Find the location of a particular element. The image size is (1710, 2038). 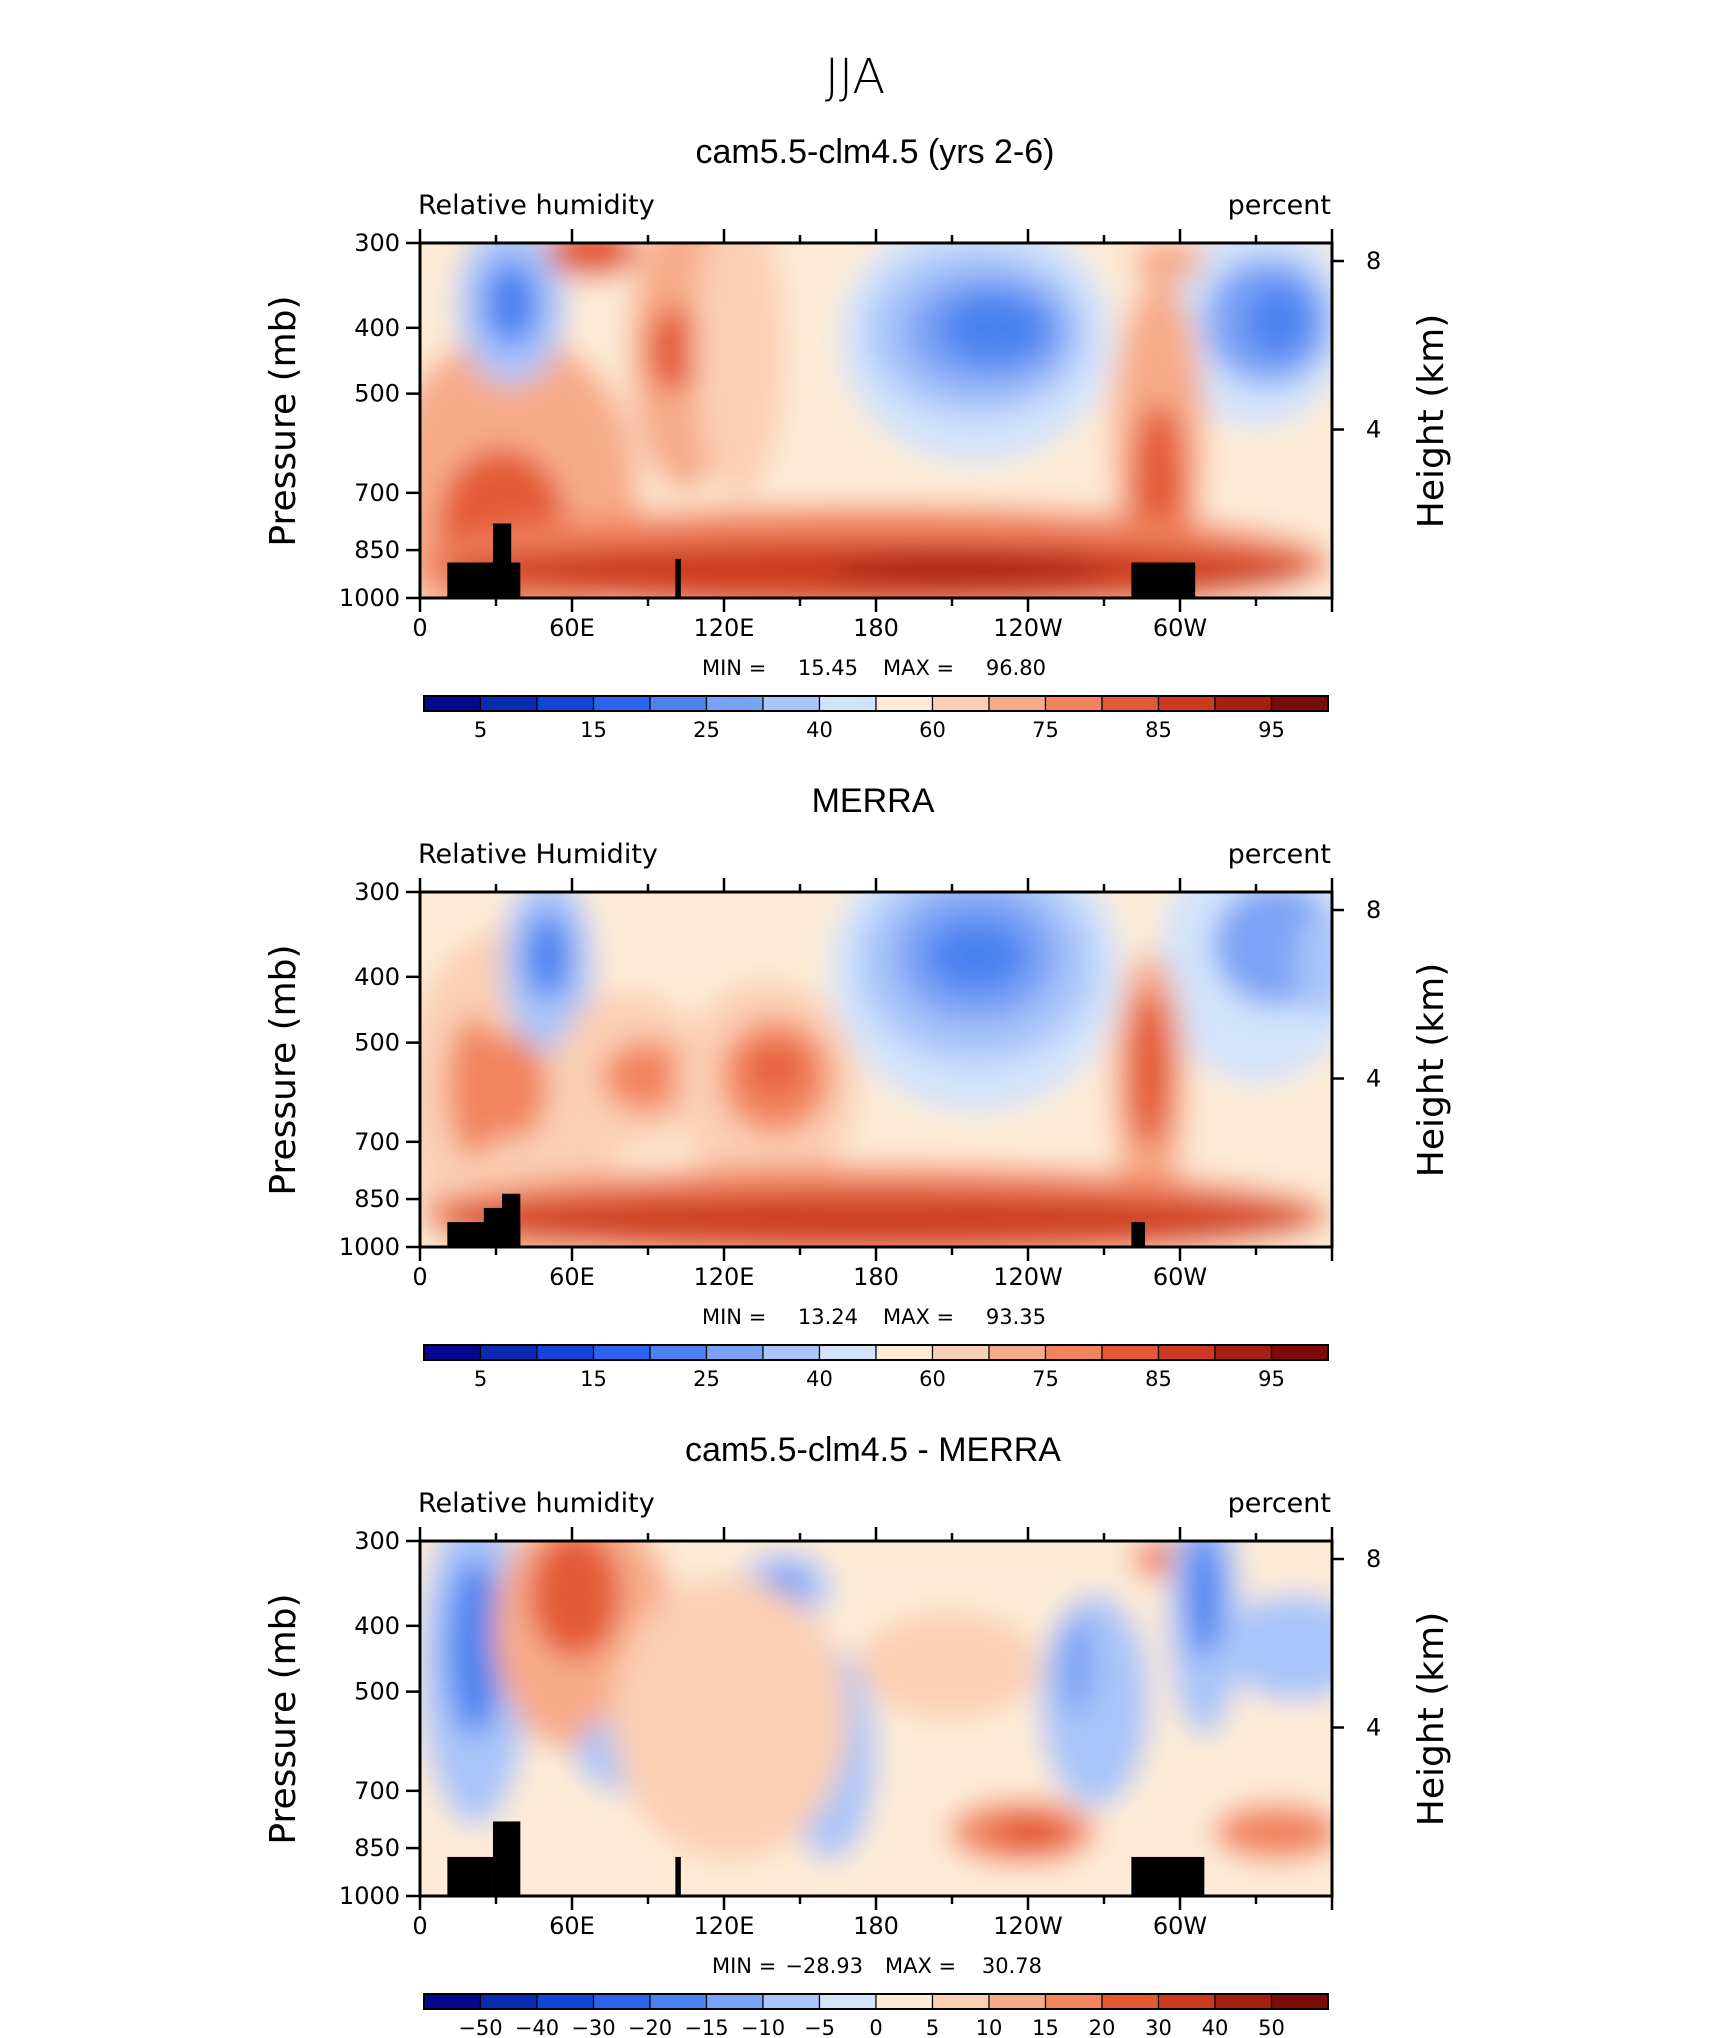

y-tick-label: 400 is located at coordinates (377, 977).